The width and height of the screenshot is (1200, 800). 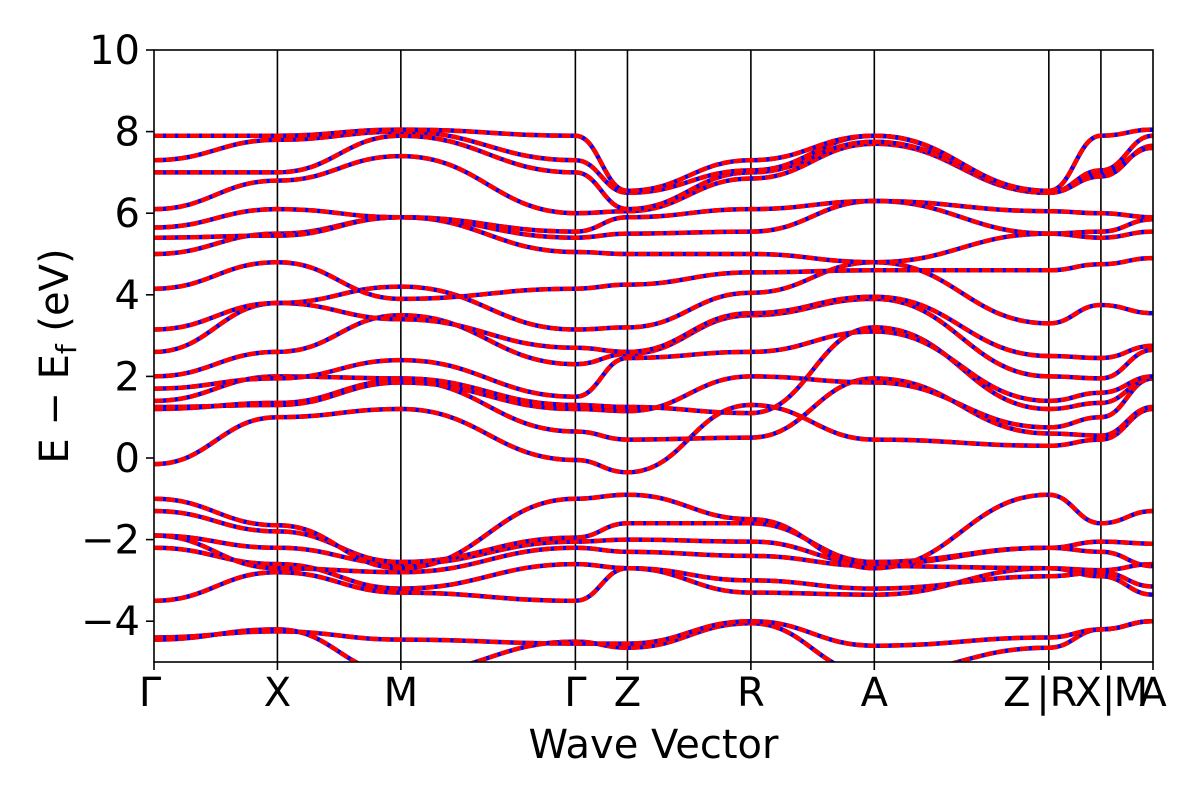 What do you see at coordinates (654, 745) in the screenshot?
I see `x-axis-label: Wave Vector` at bounding box center [654, 745].